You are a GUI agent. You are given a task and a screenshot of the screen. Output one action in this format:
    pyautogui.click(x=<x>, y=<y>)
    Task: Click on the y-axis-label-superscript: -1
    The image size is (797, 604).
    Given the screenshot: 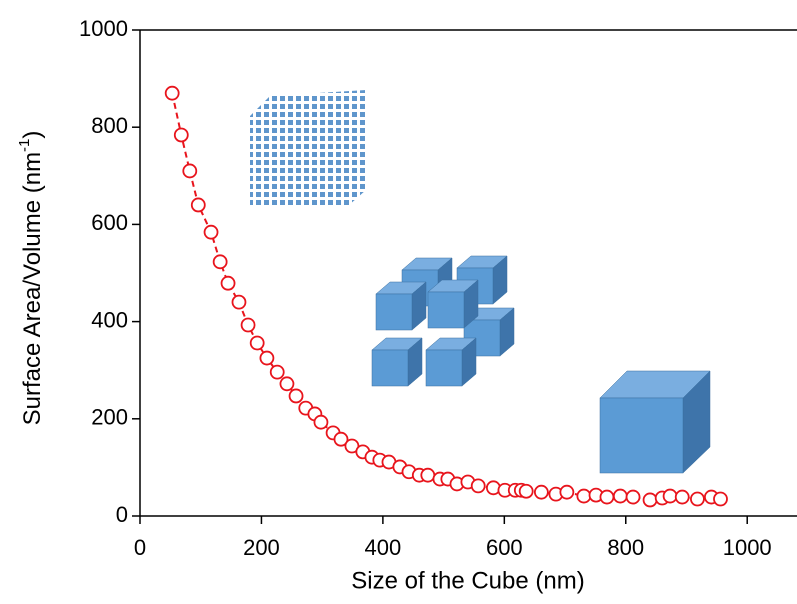 What is the action you would take?
    pyautogui.click(x=24, y=145)
    